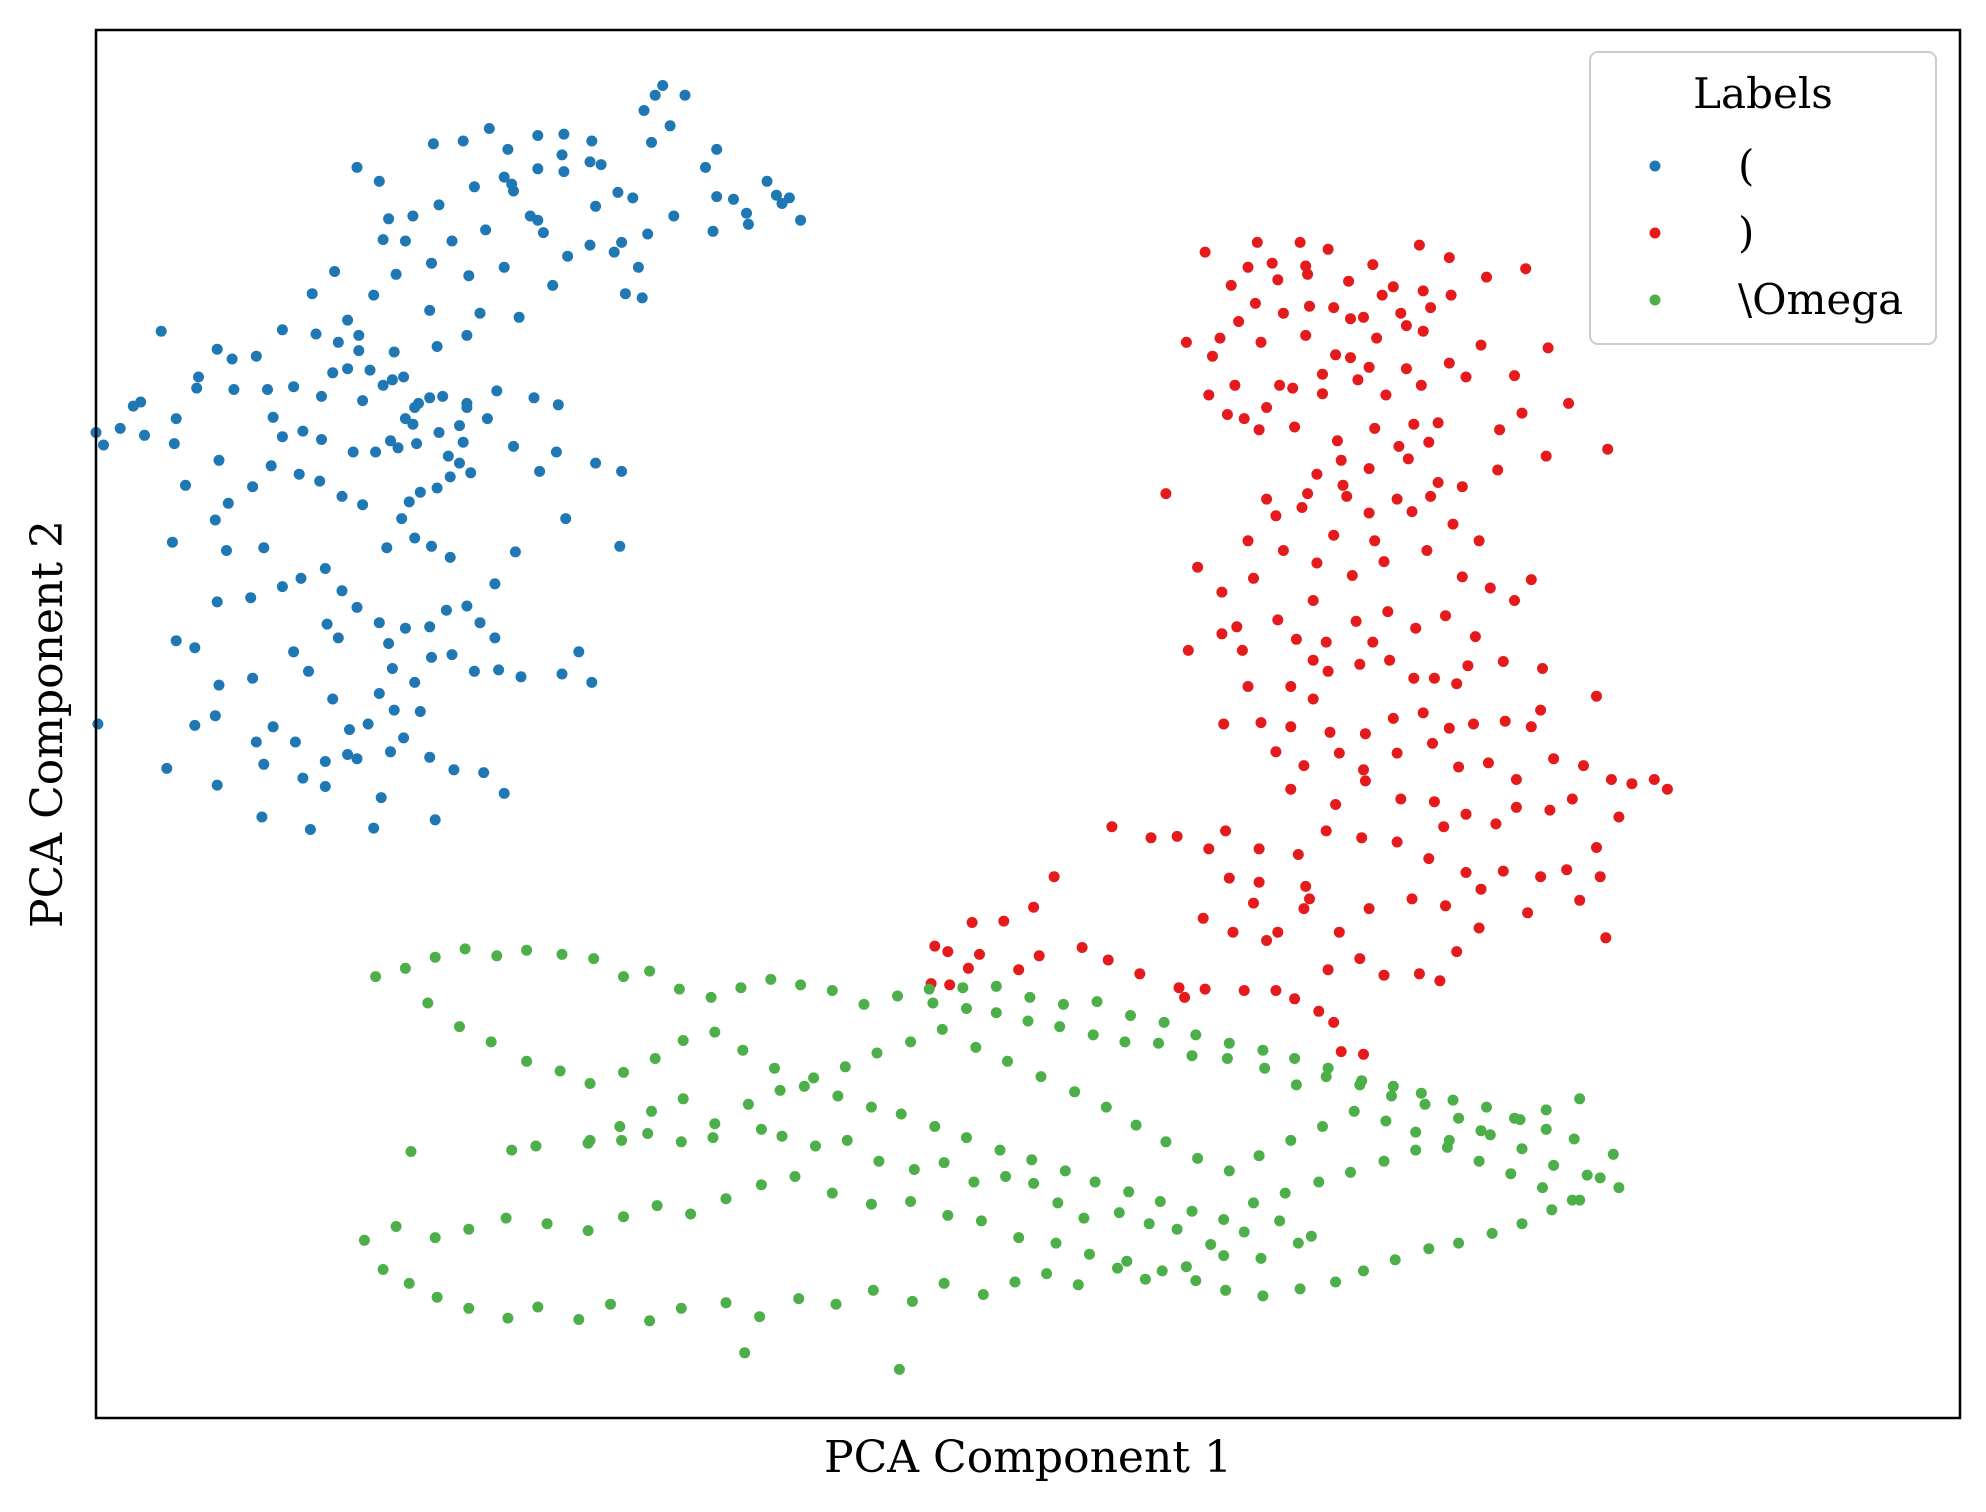  What do you see at coordinates (1746, 165) in the screenshot?
I see `legend-label: (` at bounding box center [1746, 165].